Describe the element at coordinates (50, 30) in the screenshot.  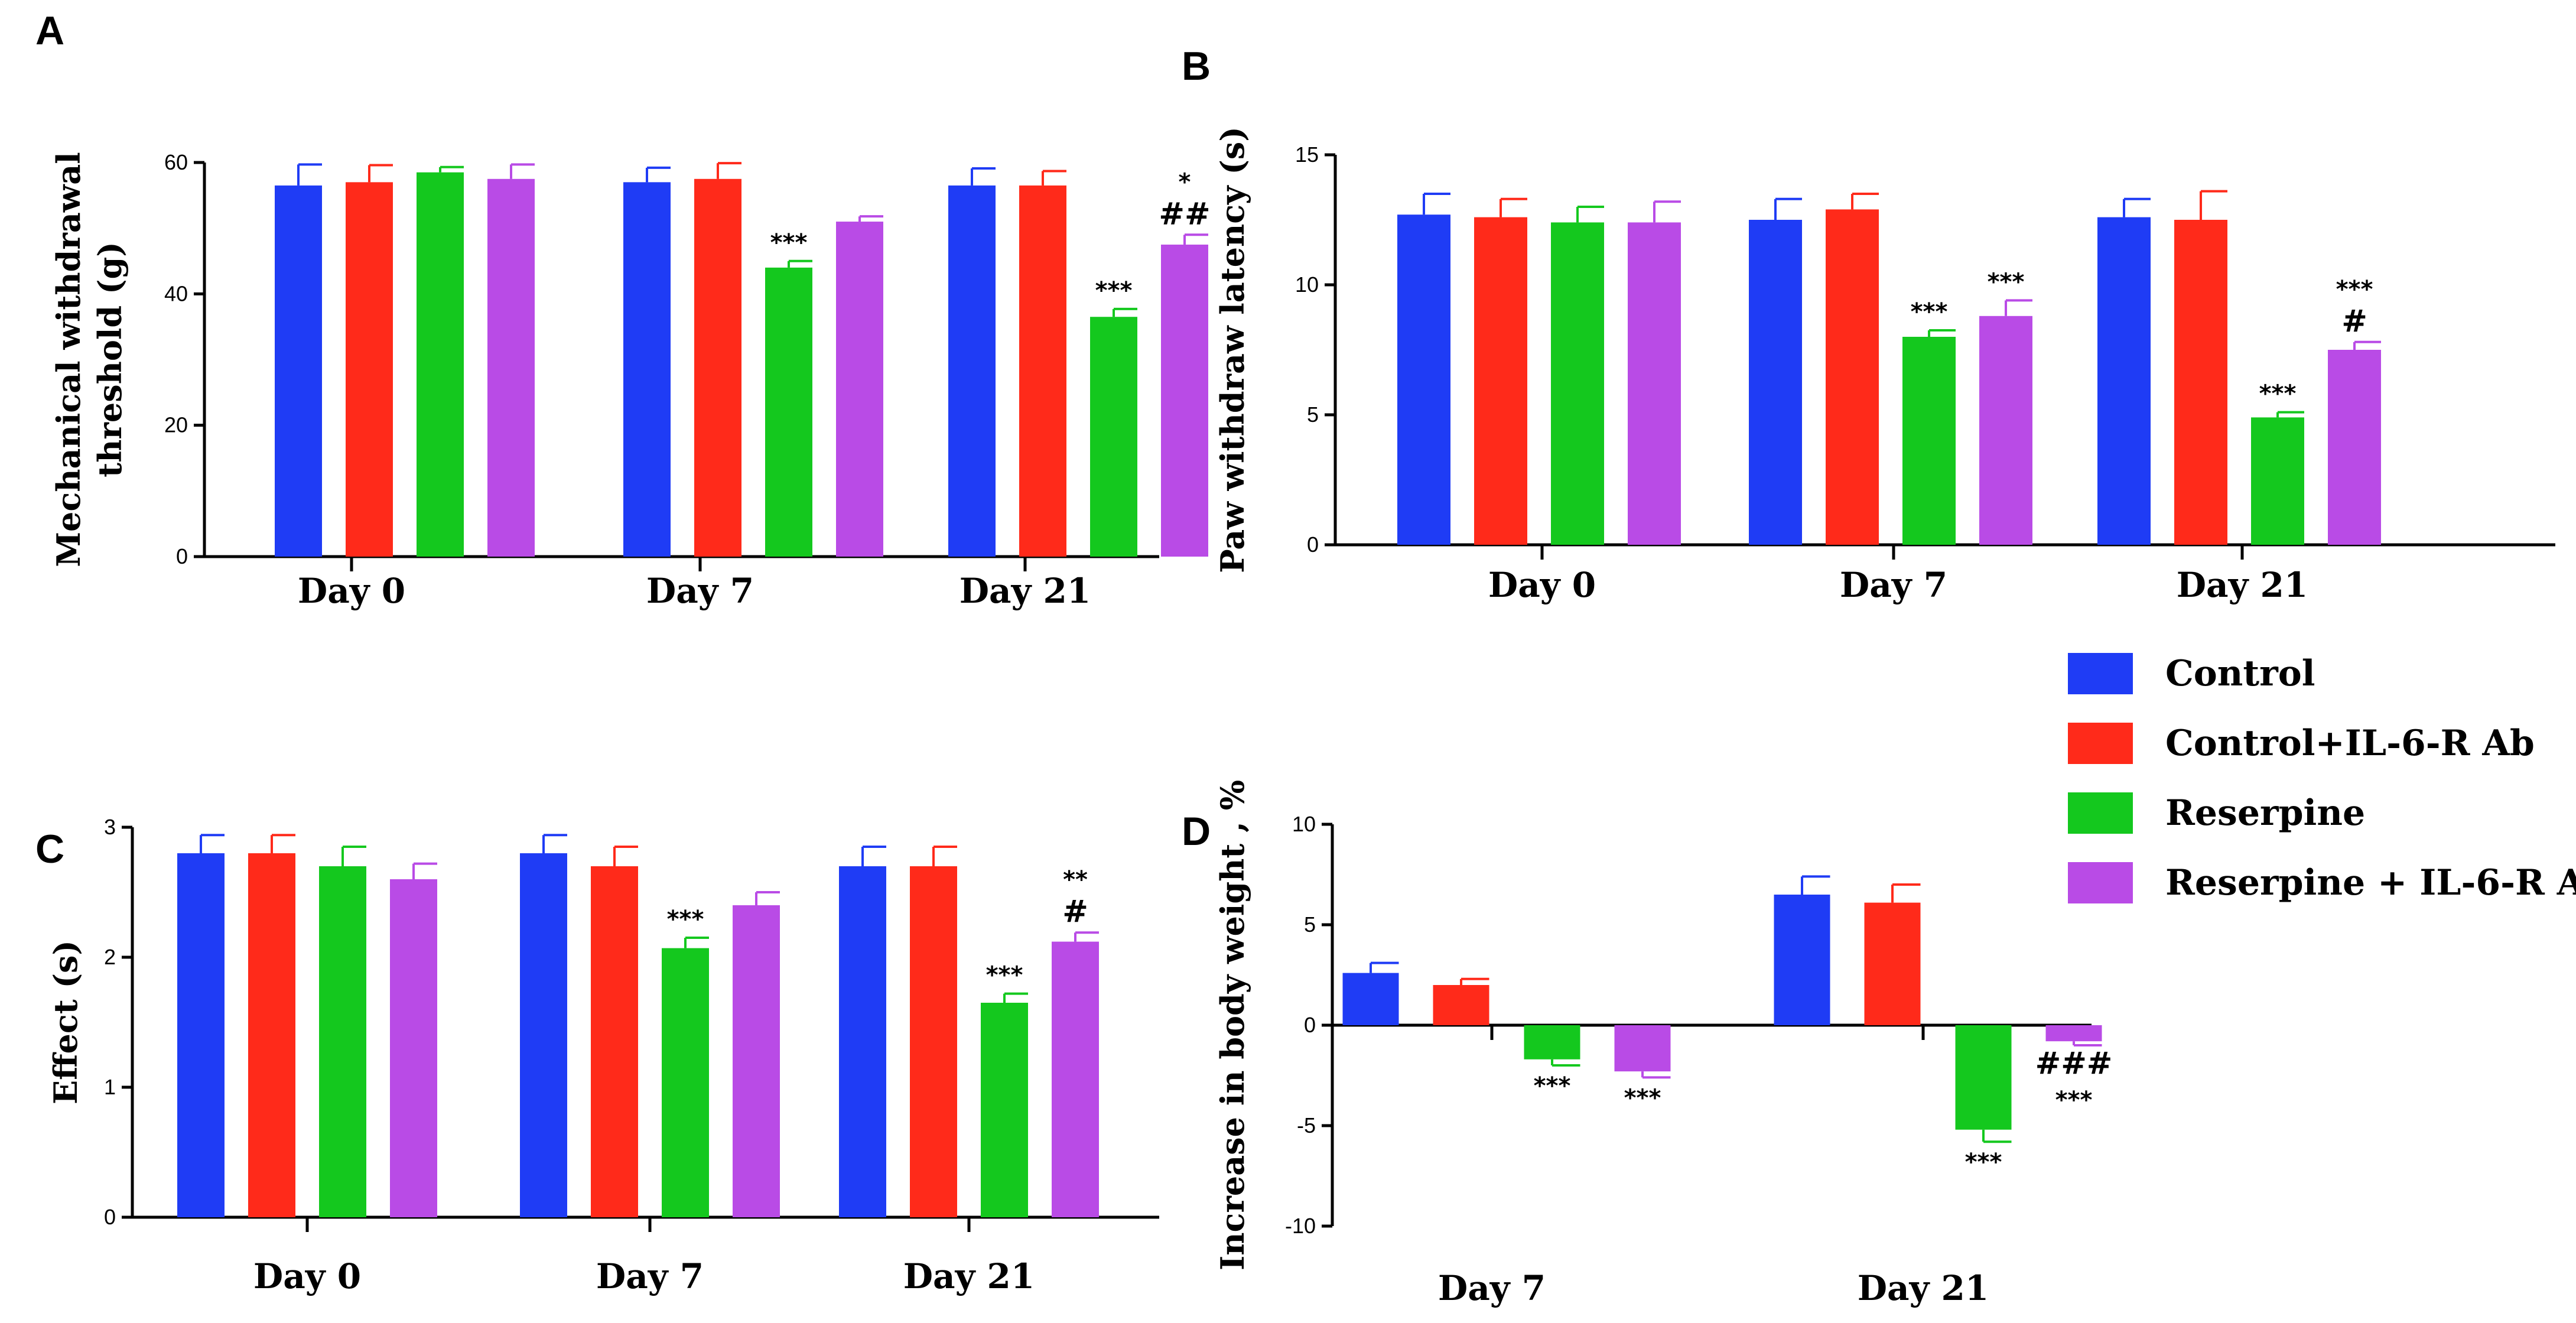
I see `panel-label: A` at that location.